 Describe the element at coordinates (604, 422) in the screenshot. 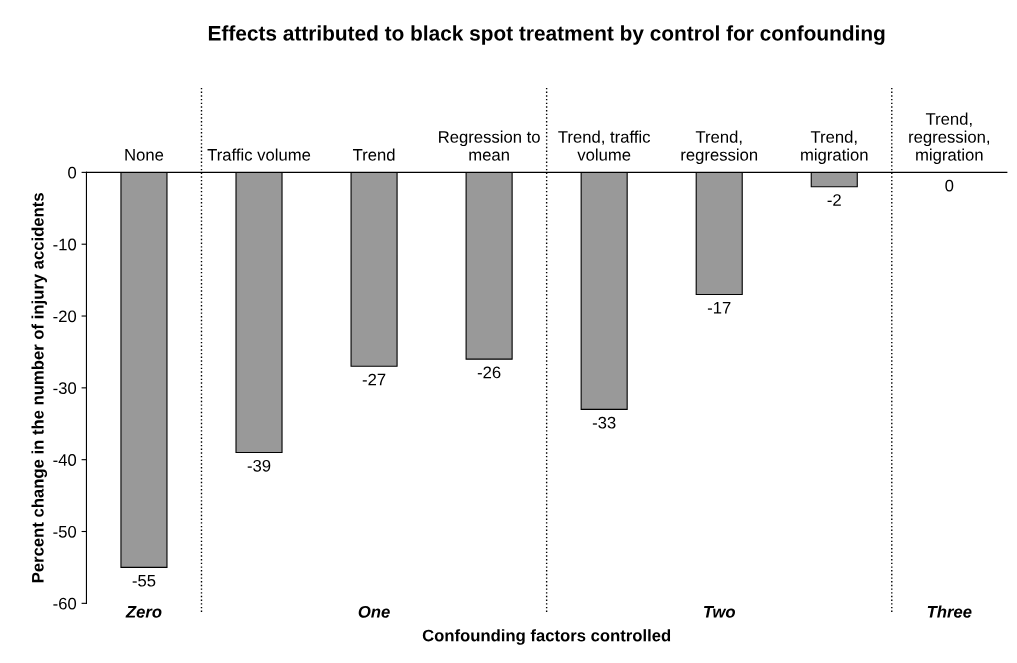

I see `data-label: -33` at that location.